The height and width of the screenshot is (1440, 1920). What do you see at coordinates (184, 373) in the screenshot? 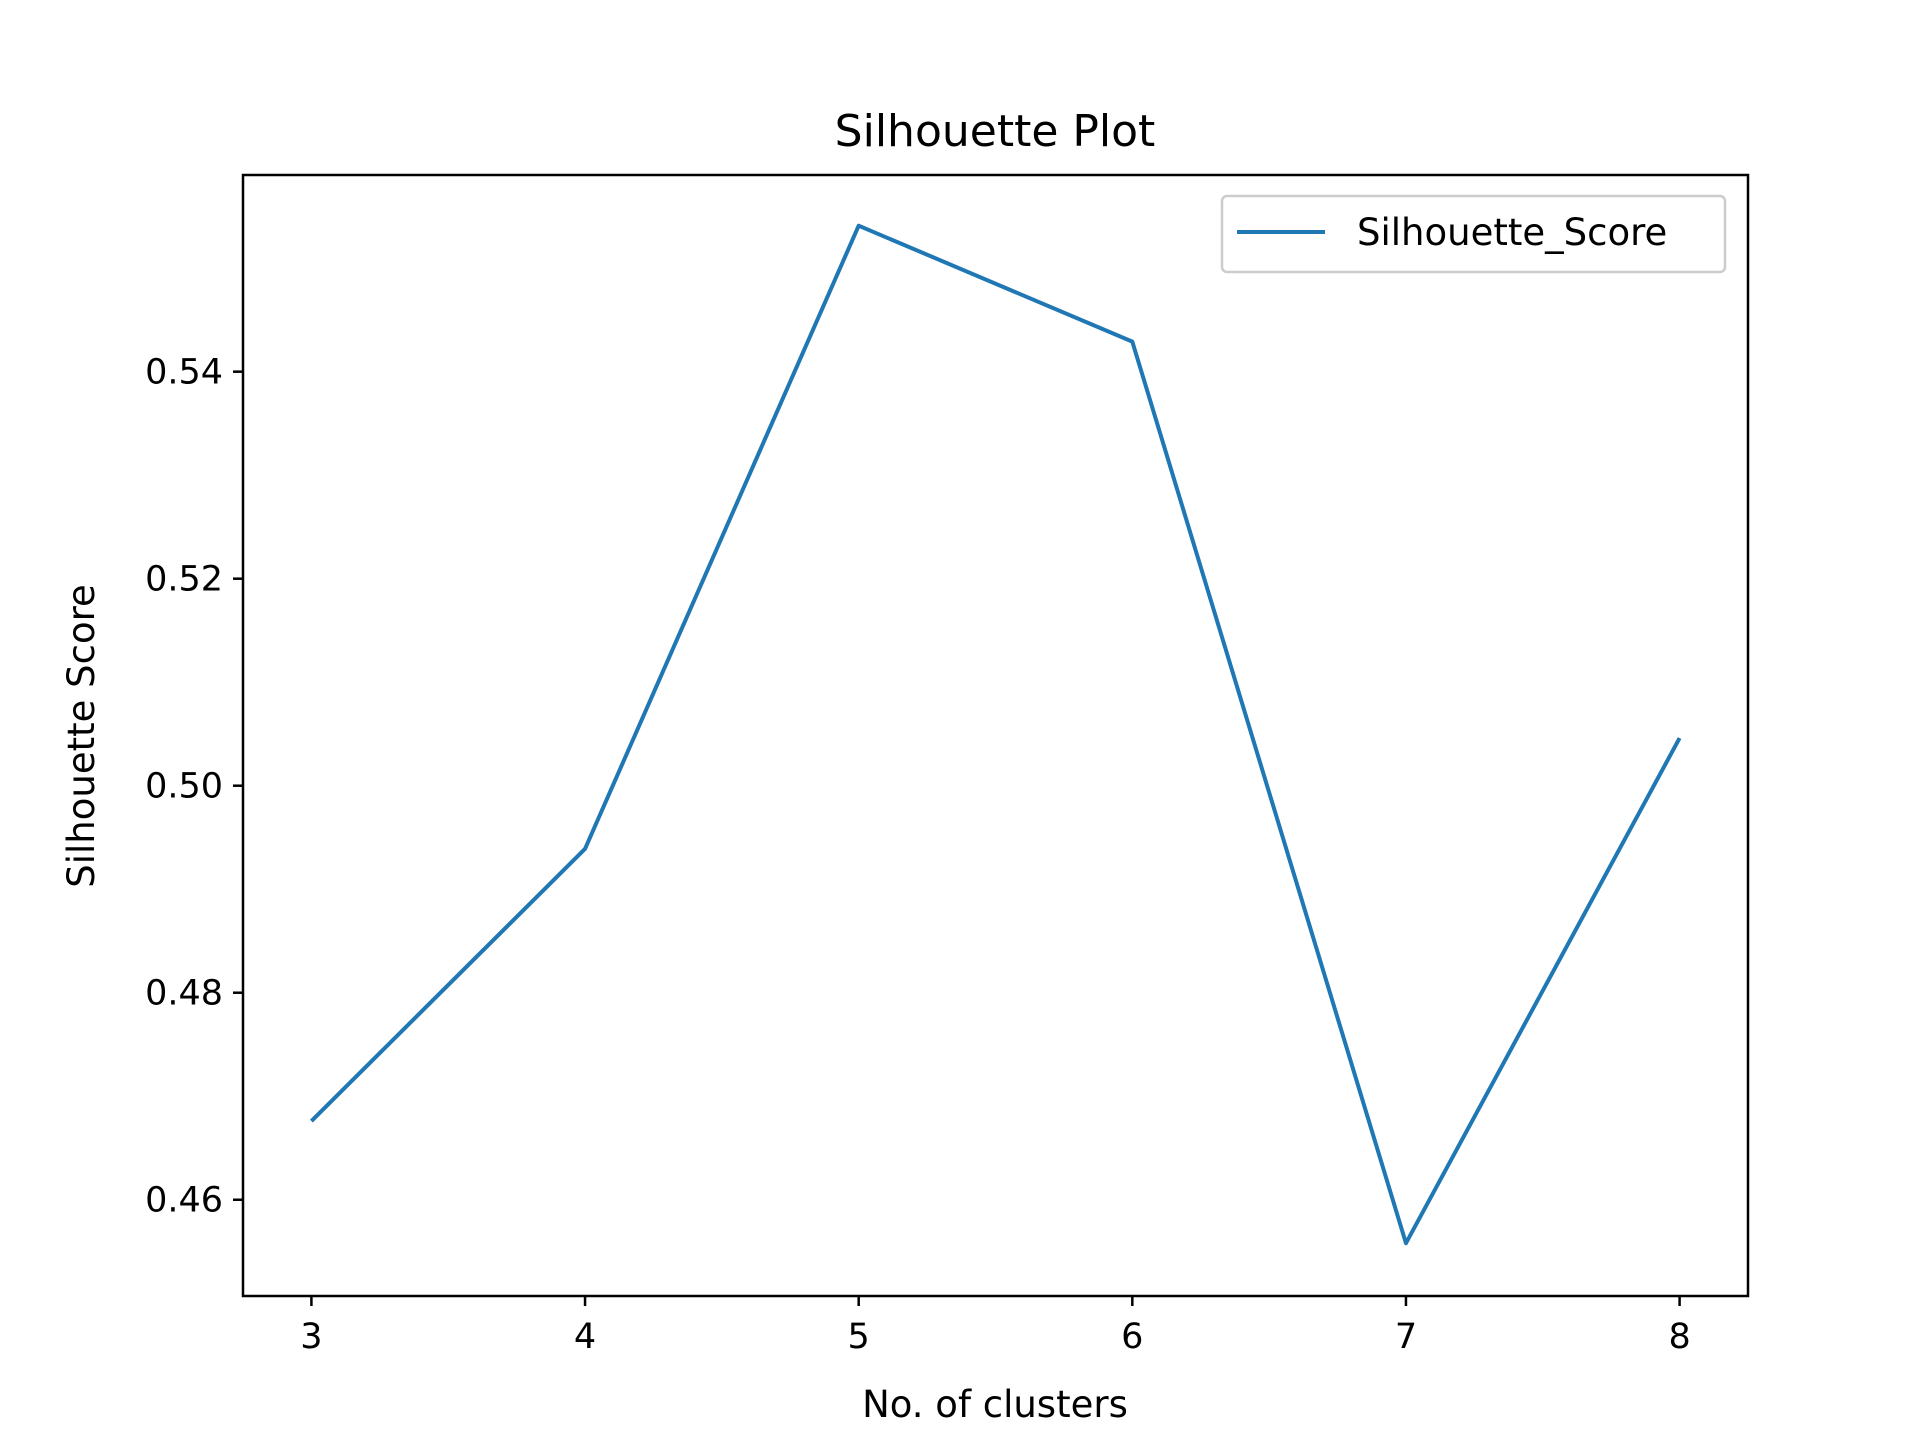
I see `y-tick-label: 0.54` at bounding box center [184, 373].